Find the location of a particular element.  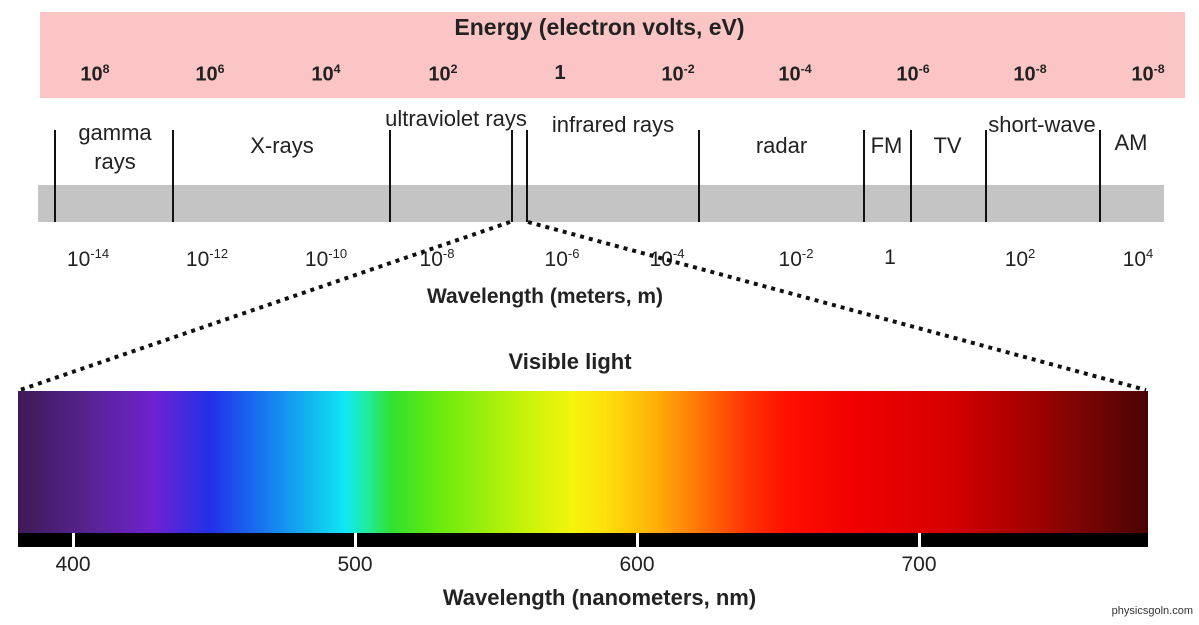

energy-tick-label: 10-6 is located at coordinates (913, 74).